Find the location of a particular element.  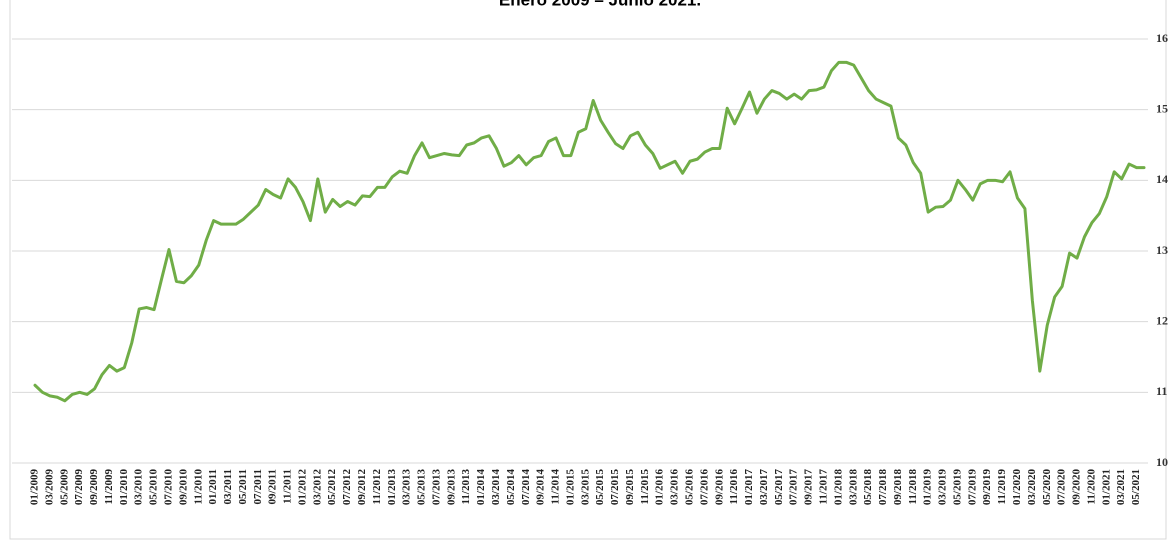

x-tick-label: 07/2020 is located at coordinates (1062, 487).